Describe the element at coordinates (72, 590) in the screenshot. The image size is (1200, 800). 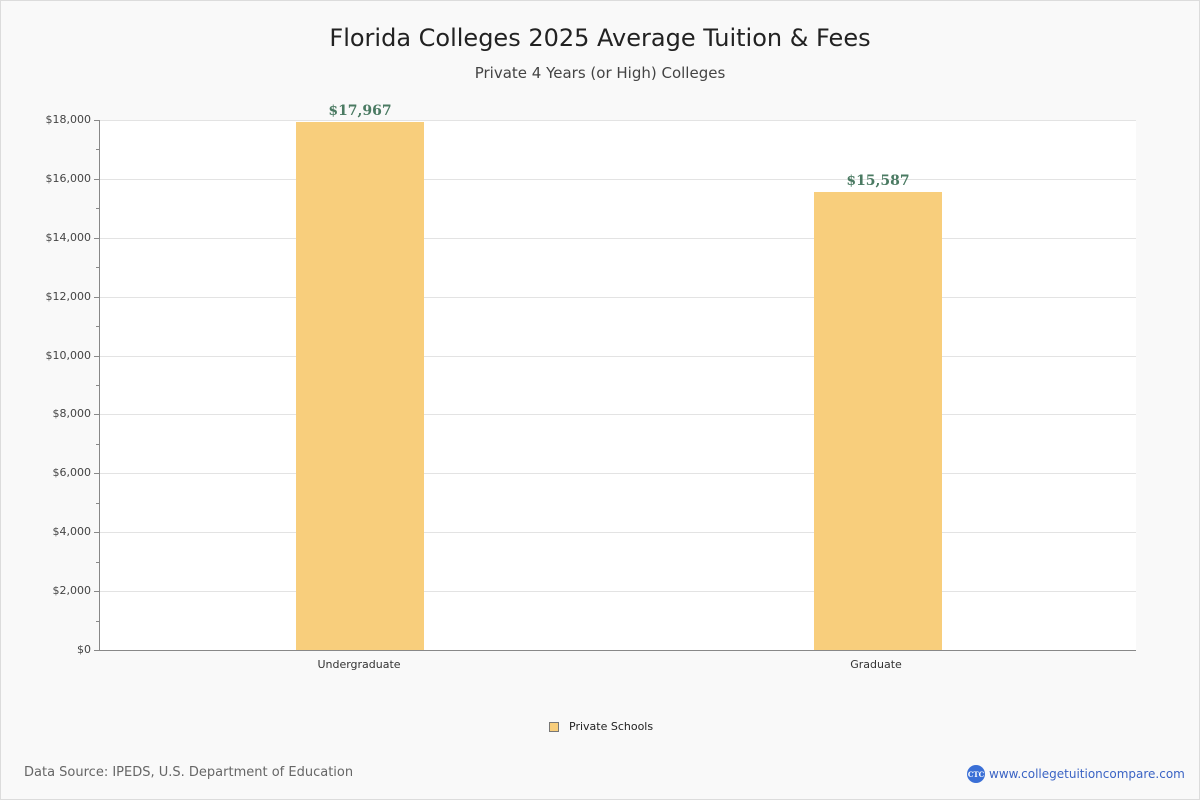
I see `y-tick-label: $2,000` at that location.